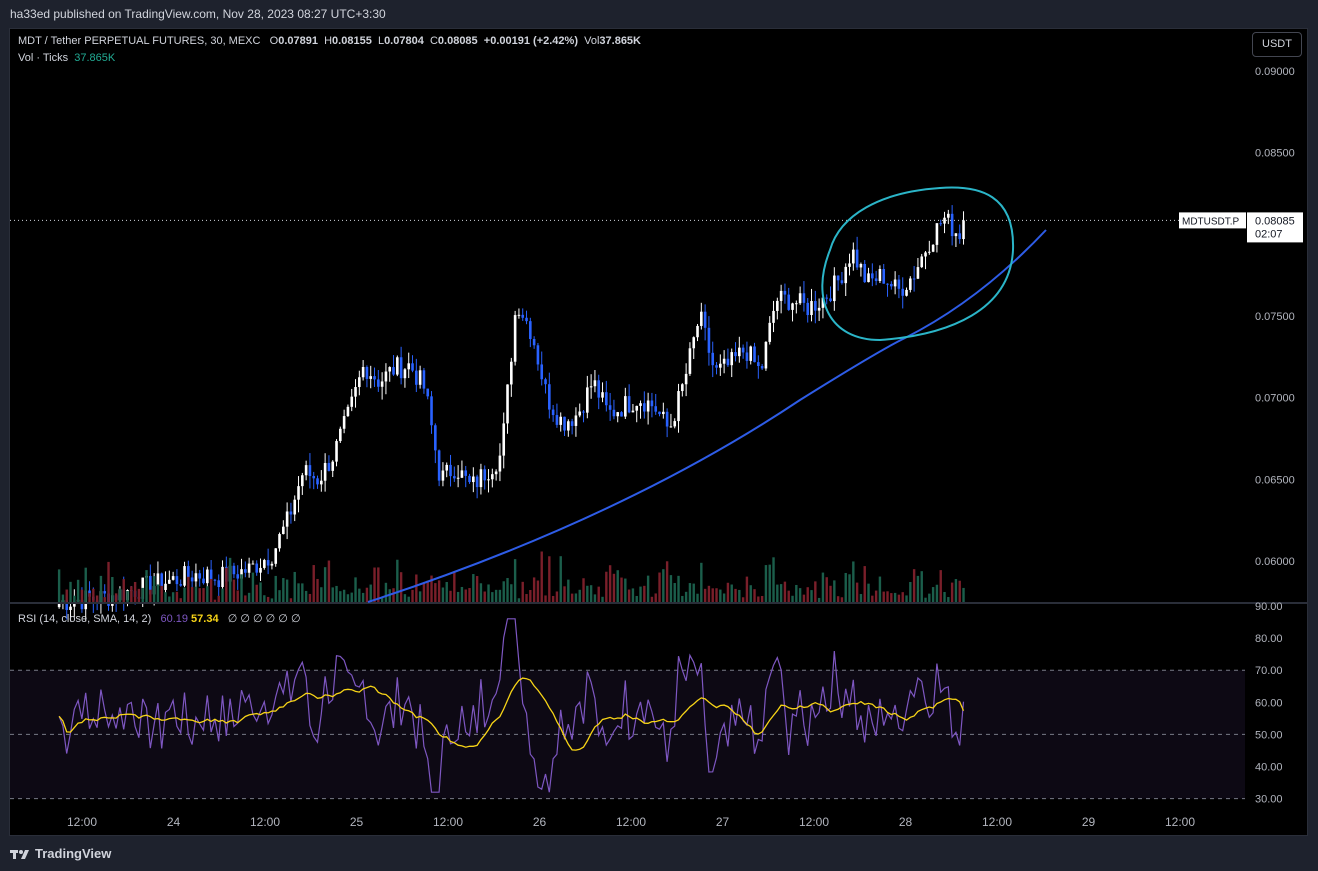 The width and height of the screenshot is (1318, 871). I want to click on price-tag-bg, so click(1275, 227).